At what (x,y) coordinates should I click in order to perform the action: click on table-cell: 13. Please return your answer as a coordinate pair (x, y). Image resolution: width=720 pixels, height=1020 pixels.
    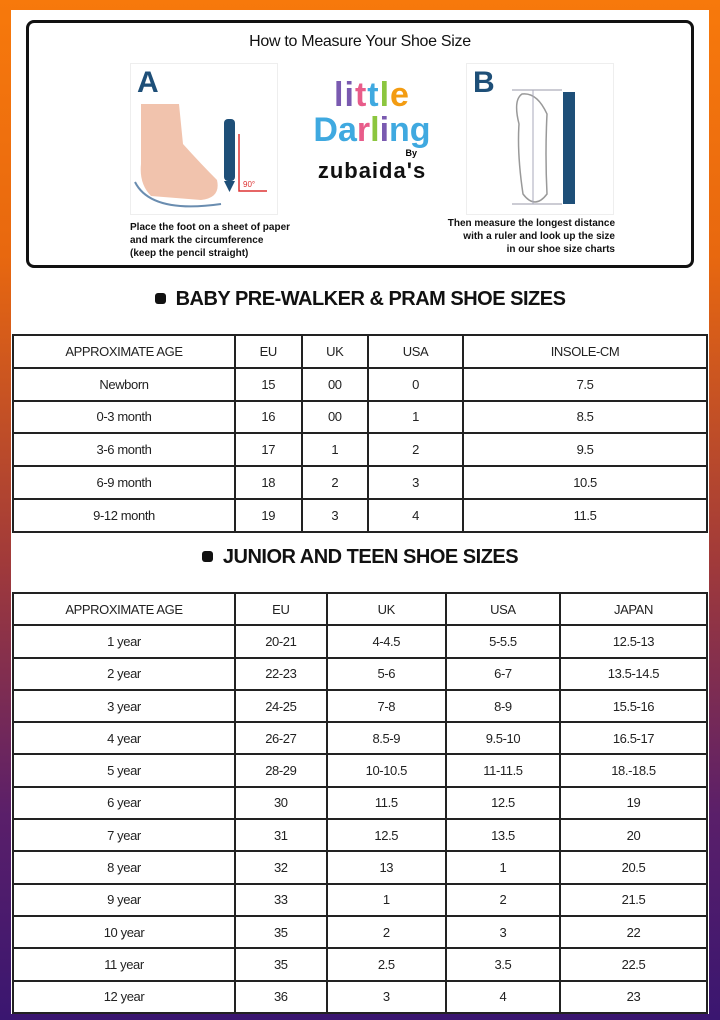
    Looking at the image, I should click on (386, 867).